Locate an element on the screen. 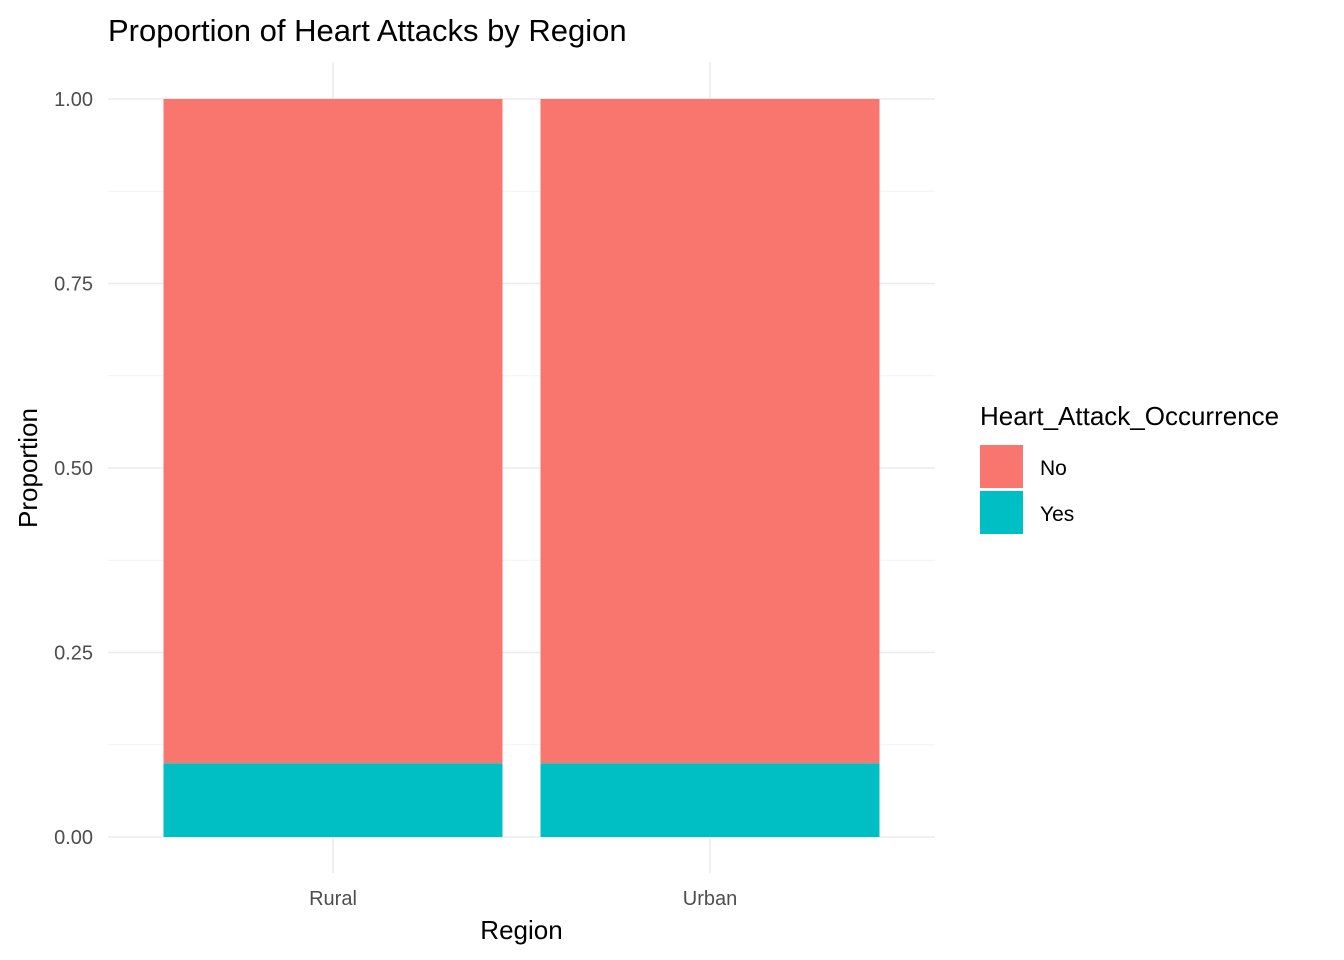 The image size is (1344, 960). legend-label-yes: Yes is located at coordinates (1057, 514).